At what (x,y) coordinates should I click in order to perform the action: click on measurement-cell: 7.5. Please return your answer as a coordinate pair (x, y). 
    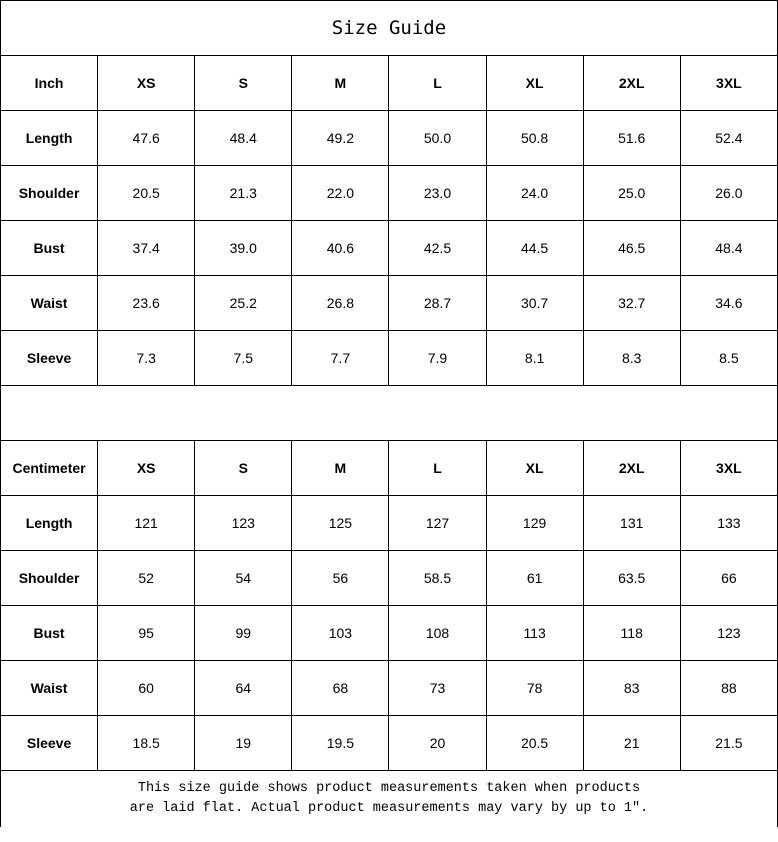
    Looking at the image, I should click on (243, 358).